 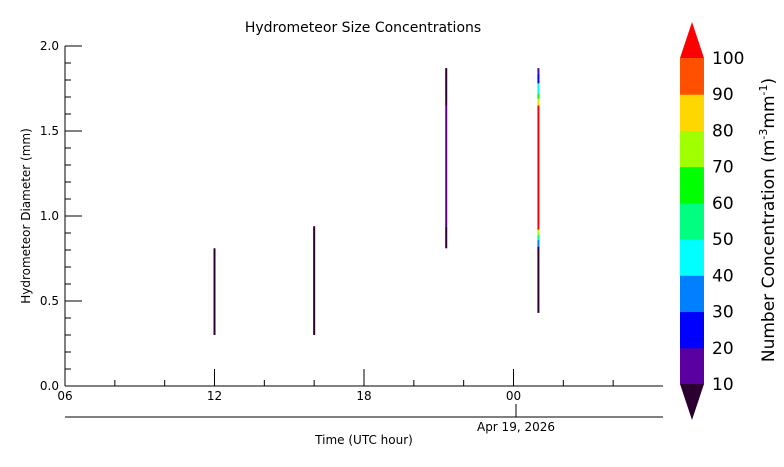 What do you see at coordinates (723, 131) in the screenshot?
I see `colorbar-tick-label: 80` at bounding box center [723, 131].